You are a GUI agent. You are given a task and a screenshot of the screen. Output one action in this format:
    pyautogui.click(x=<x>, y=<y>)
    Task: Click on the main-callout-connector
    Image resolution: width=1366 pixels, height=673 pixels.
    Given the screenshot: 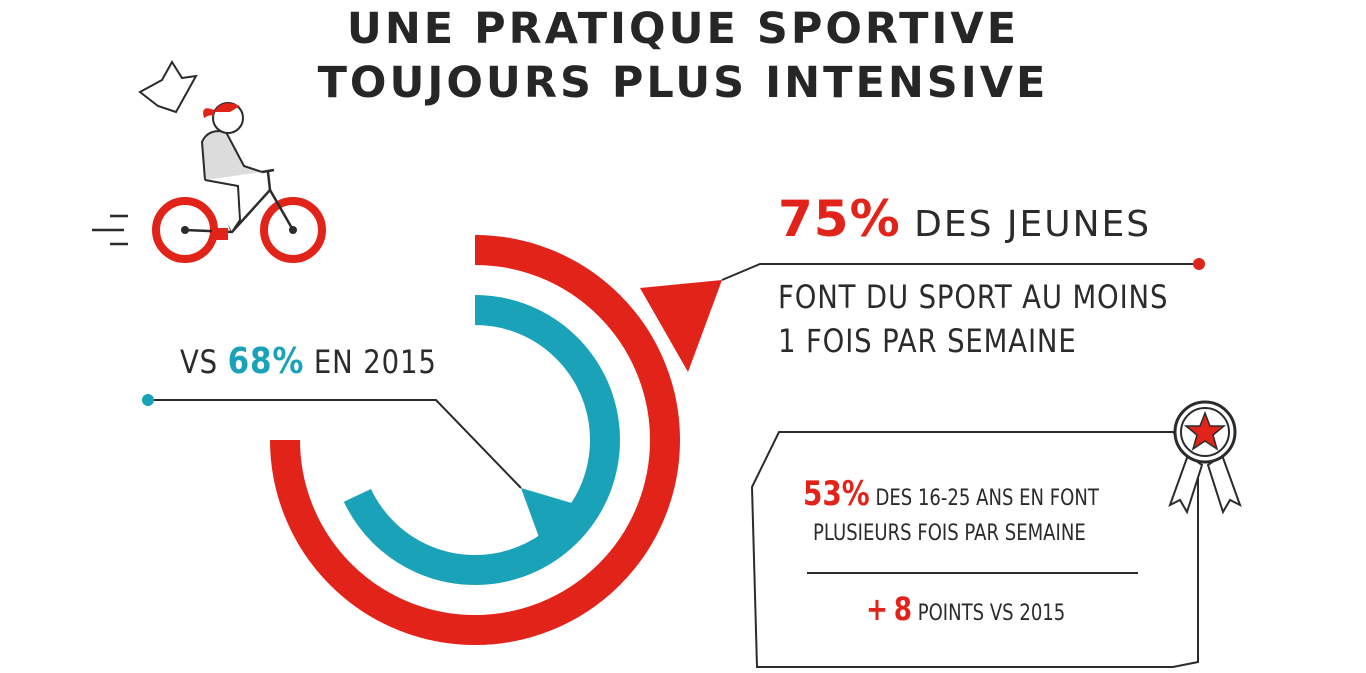 What is the action you would take?
    pyautogui.click(x=922, y=315)
    